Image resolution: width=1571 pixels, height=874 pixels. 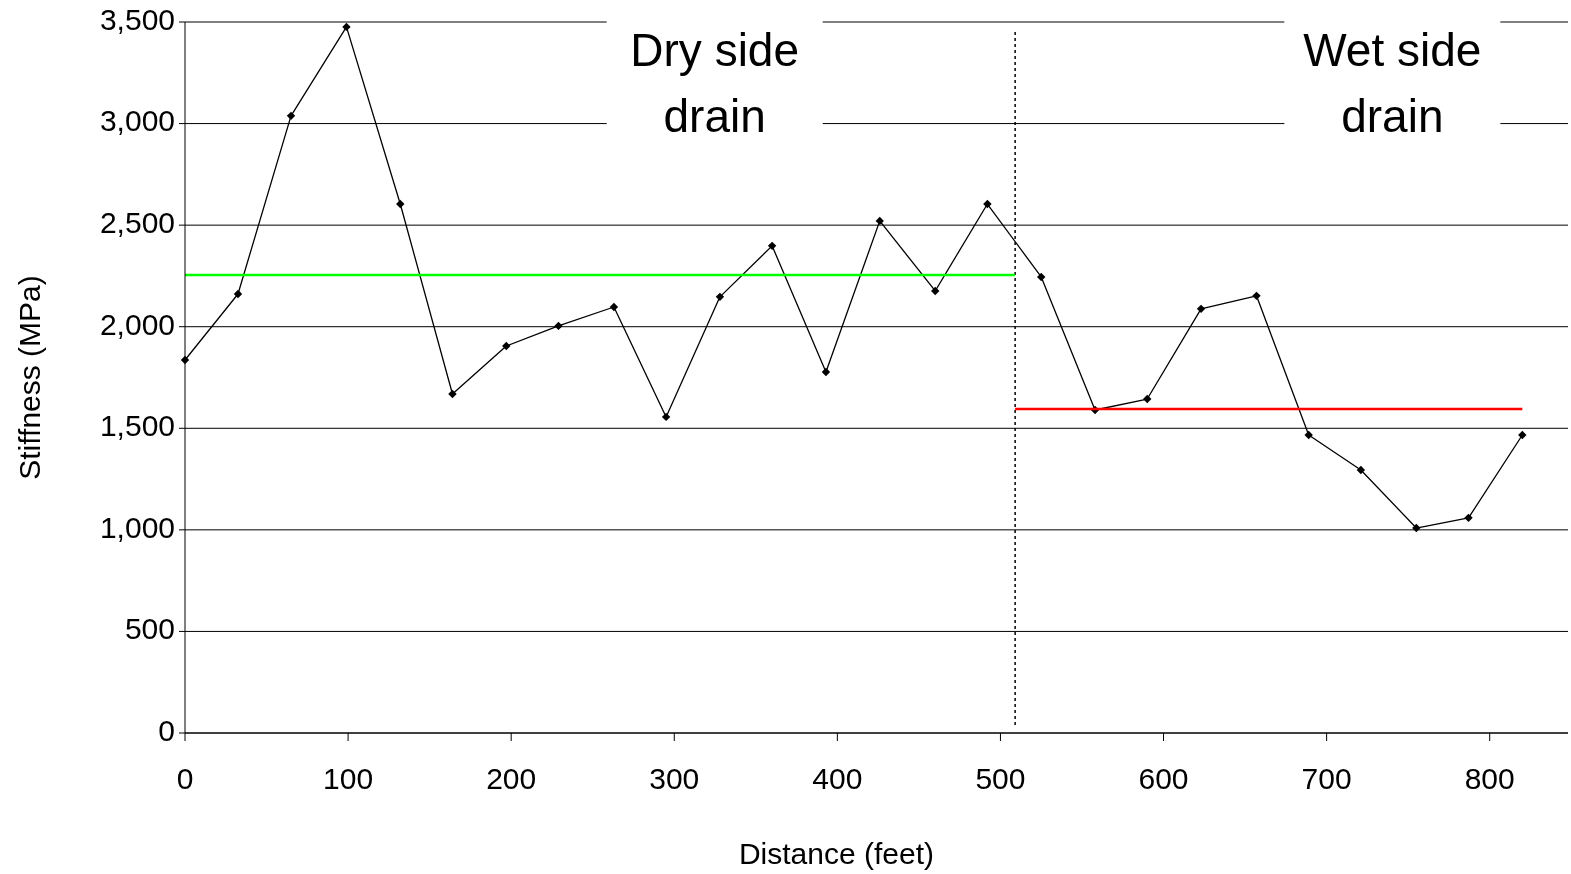 I want to click on annotation: Dry side drain, so click(x=715, y=83).